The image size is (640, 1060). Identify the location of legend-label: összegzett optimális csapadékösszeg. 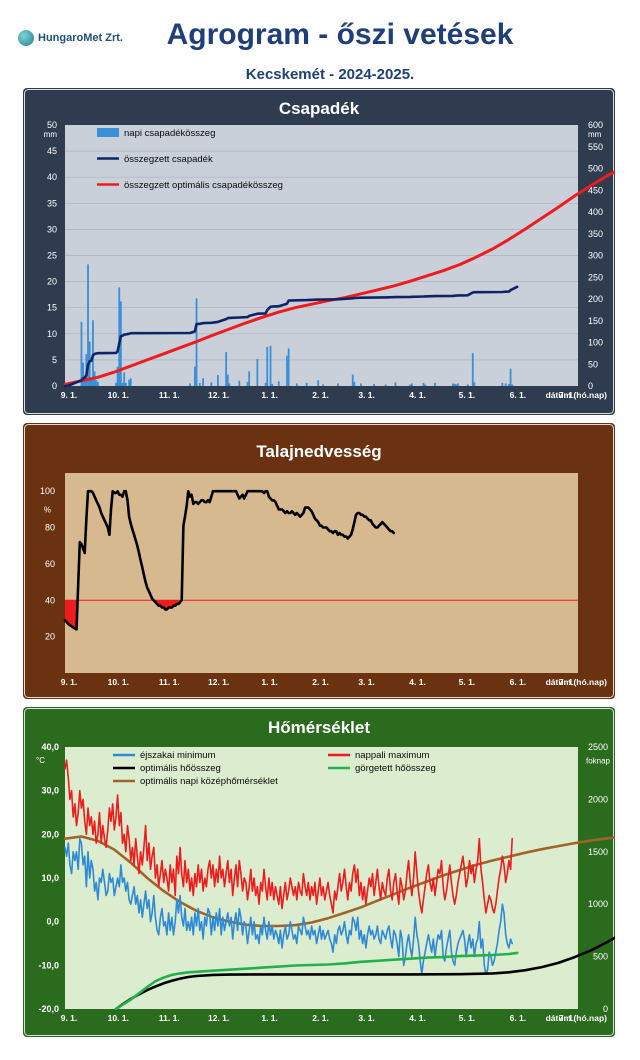
(203, 185).